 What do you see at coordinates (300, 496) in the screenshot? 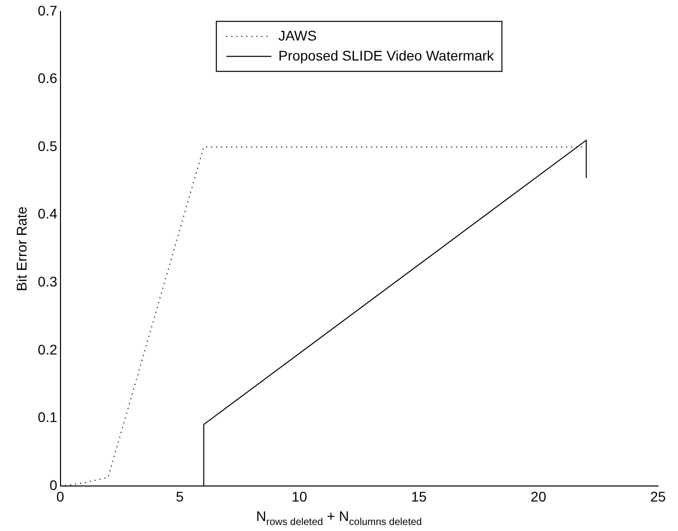
I see `x-tick-label: 10` at bounding box center [300, 496].